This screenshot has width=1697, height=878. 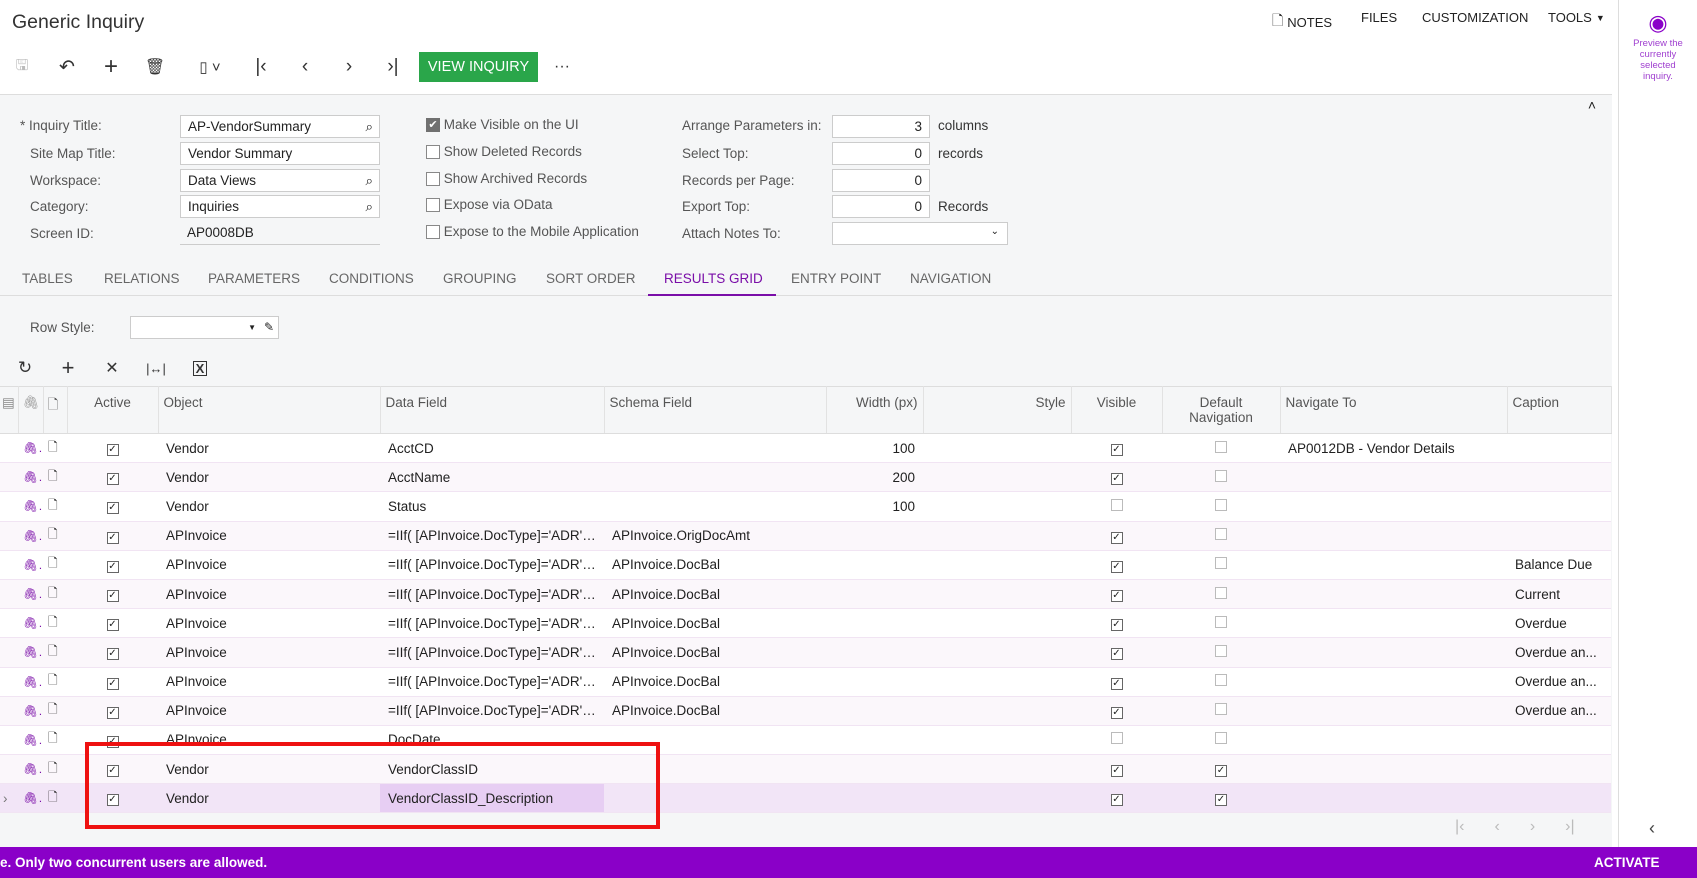 I want to click on inquiry-title-field: AP-VendorSummary ⌕, so click(x=280, y=126).